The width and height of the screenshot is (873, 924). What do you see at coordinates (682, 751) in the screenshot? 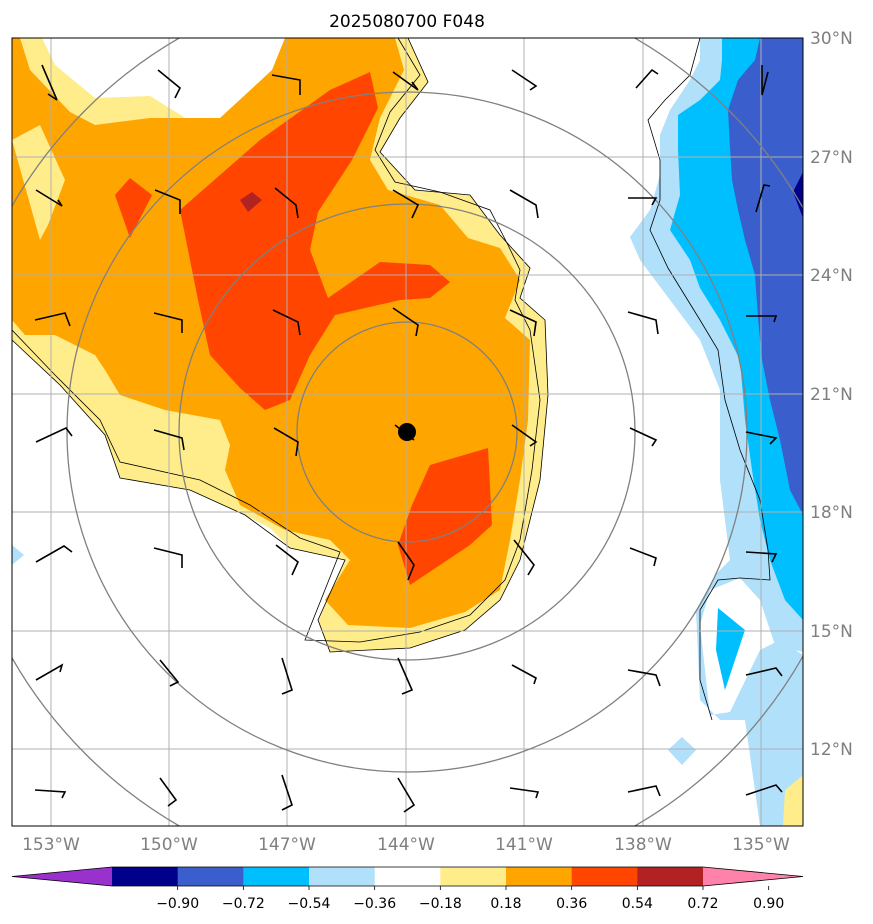
I see `contour-neg-small-b` at bounding box center [682, 751].